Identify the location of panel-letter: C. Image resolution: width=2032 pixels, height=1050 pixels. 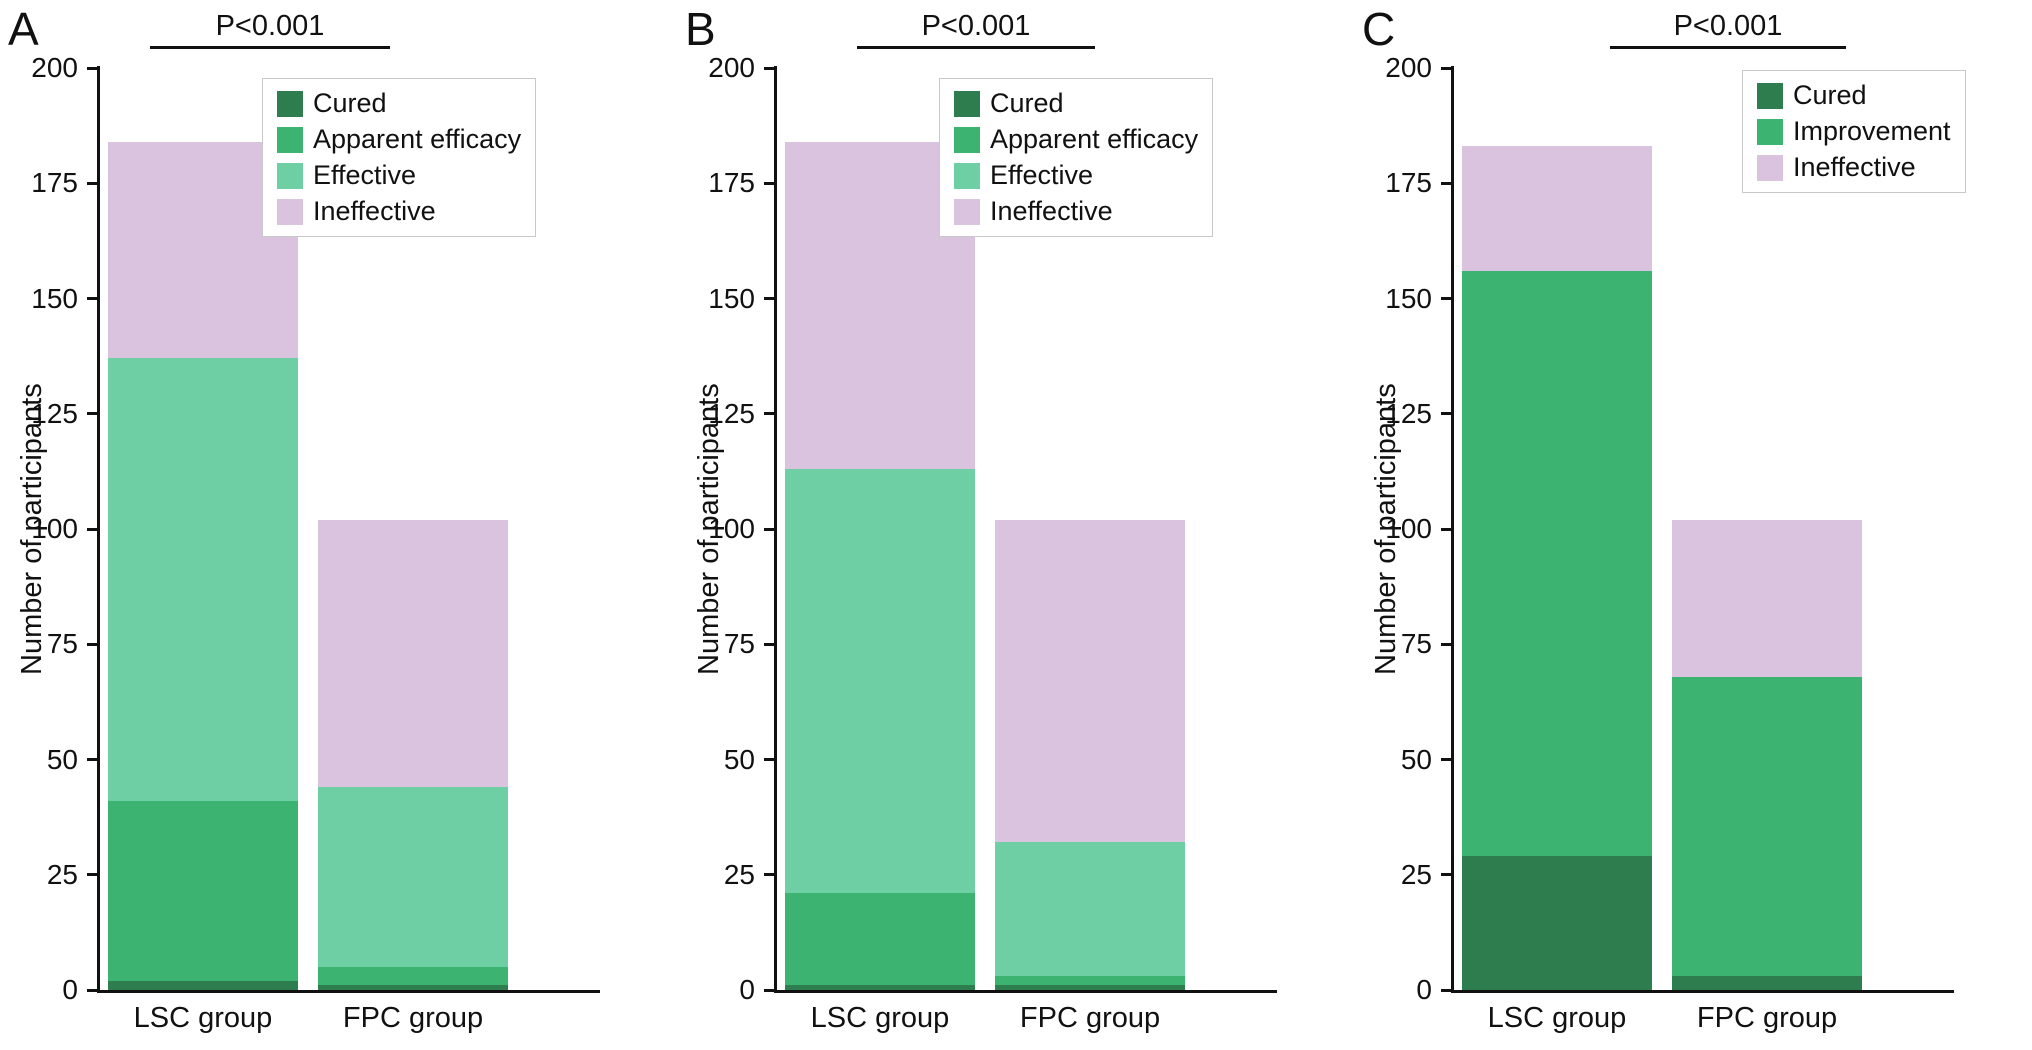
(1379, 29).